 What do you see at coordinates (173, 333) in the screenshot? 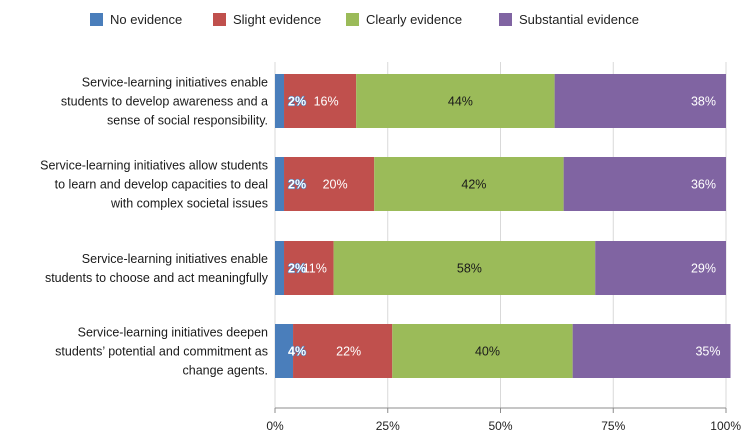
I see `category-label-line: Service-learning initiatives deepen` at bounding box center [173, 333].